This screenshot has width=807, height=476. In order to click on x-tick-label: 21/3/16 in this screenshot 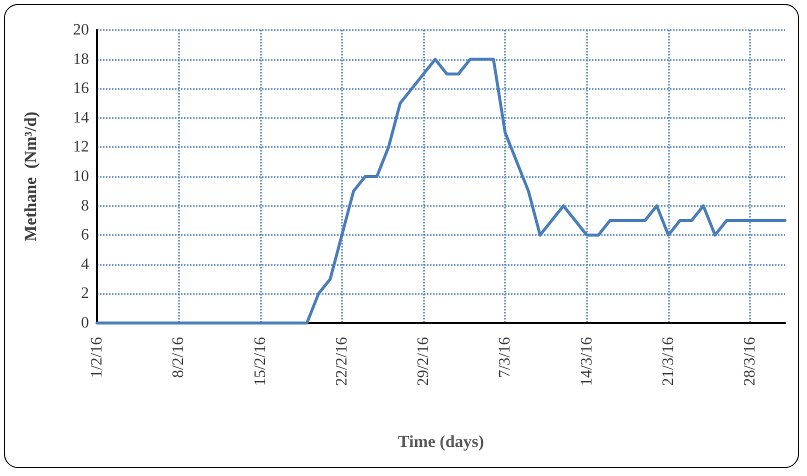, I will do `click(668, 361)`.